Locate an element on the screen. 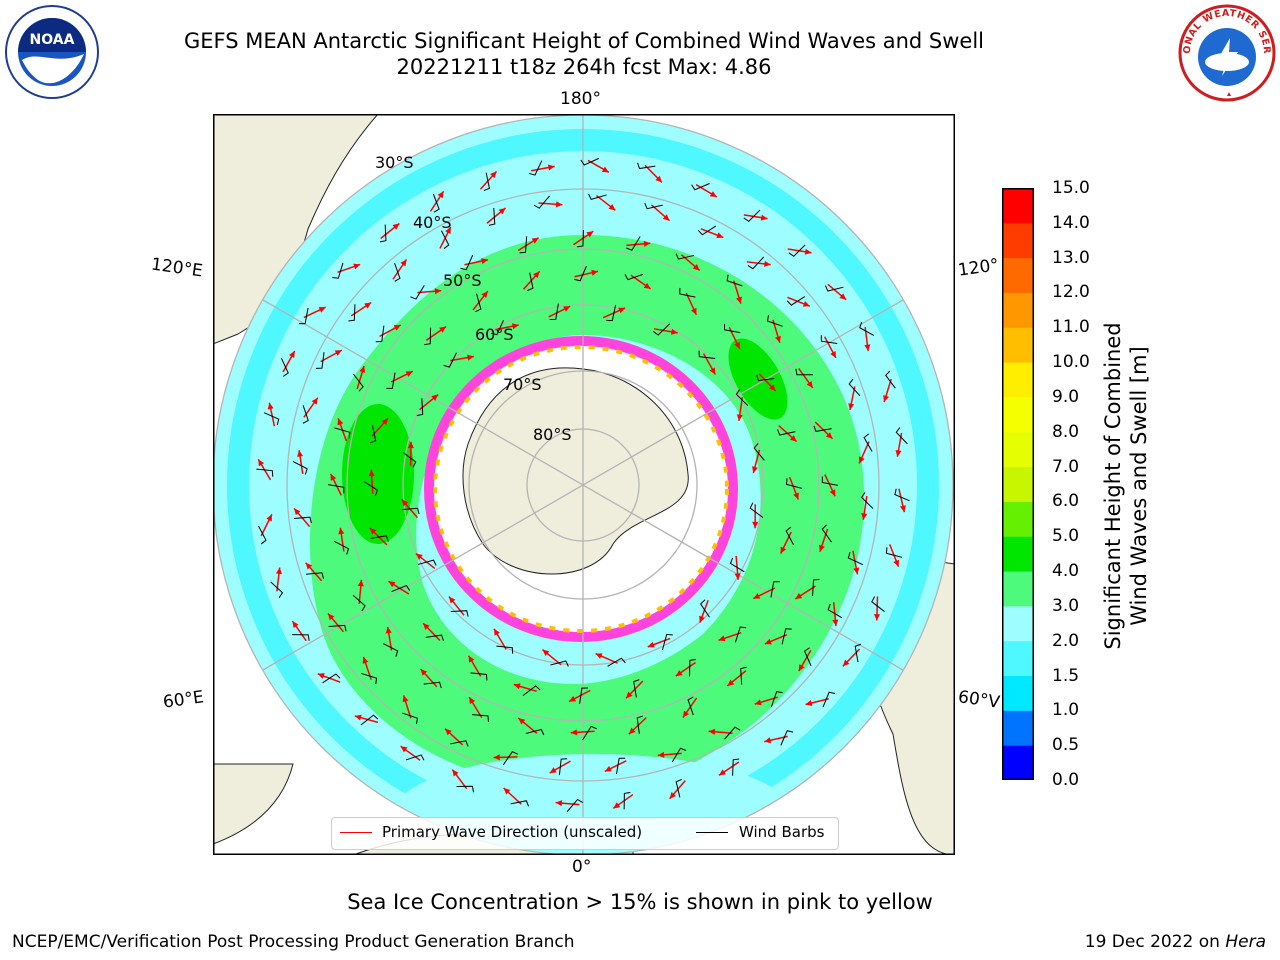 The height and width of the screenshot is (960, 1280). colorbar-border is located at coordinates (1018, 484).